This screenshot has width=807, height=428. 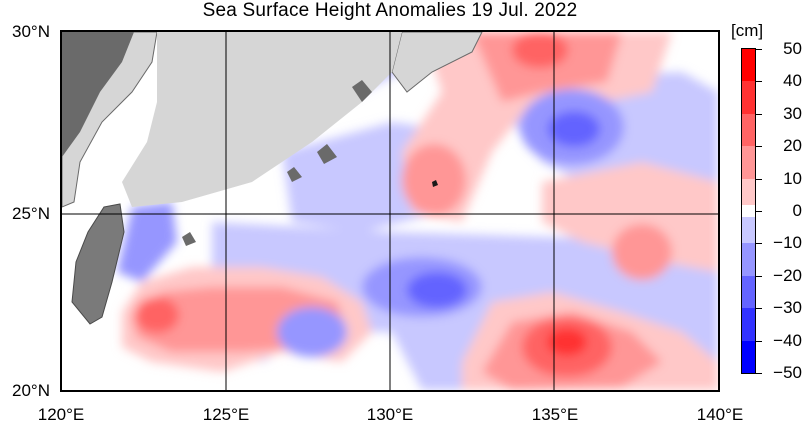 I want to click on negative-anomaly-southwest, so click(x=312, y=332).